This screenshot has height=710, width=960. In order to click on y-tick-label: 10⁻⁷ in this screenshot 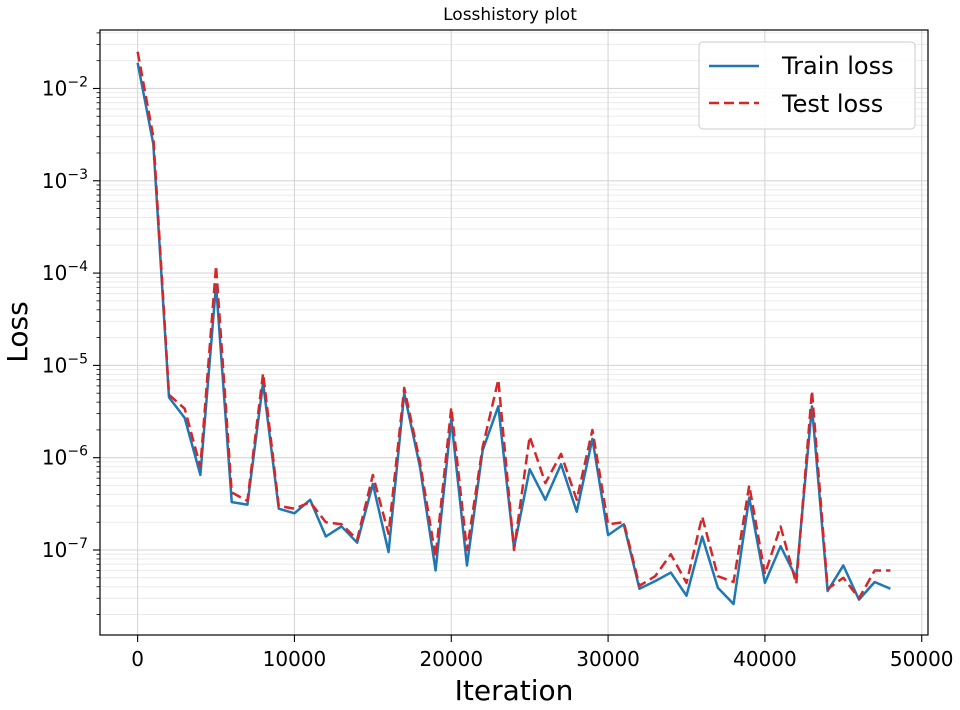, I will do `click(65, 549)`.